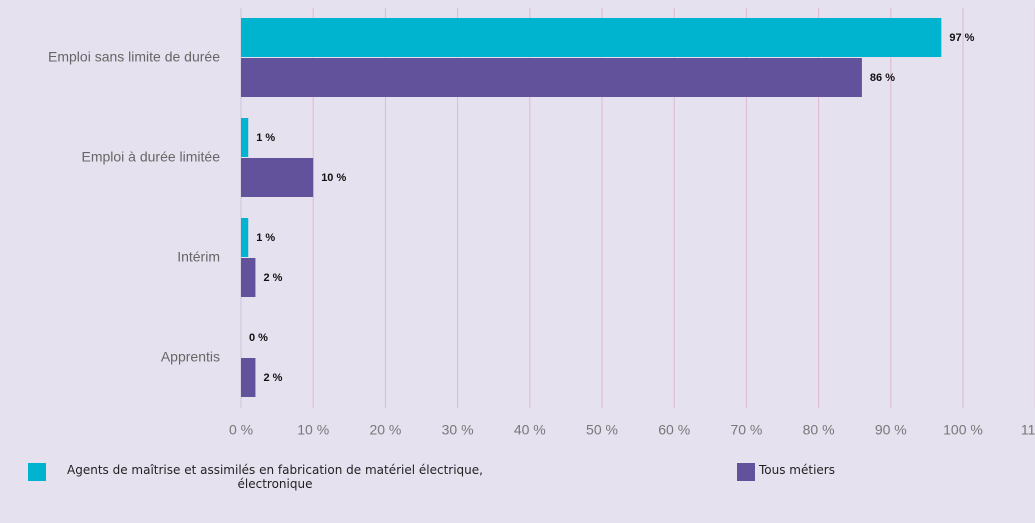  I want to click on legend-item: Tous métiers, so click(786, 472).